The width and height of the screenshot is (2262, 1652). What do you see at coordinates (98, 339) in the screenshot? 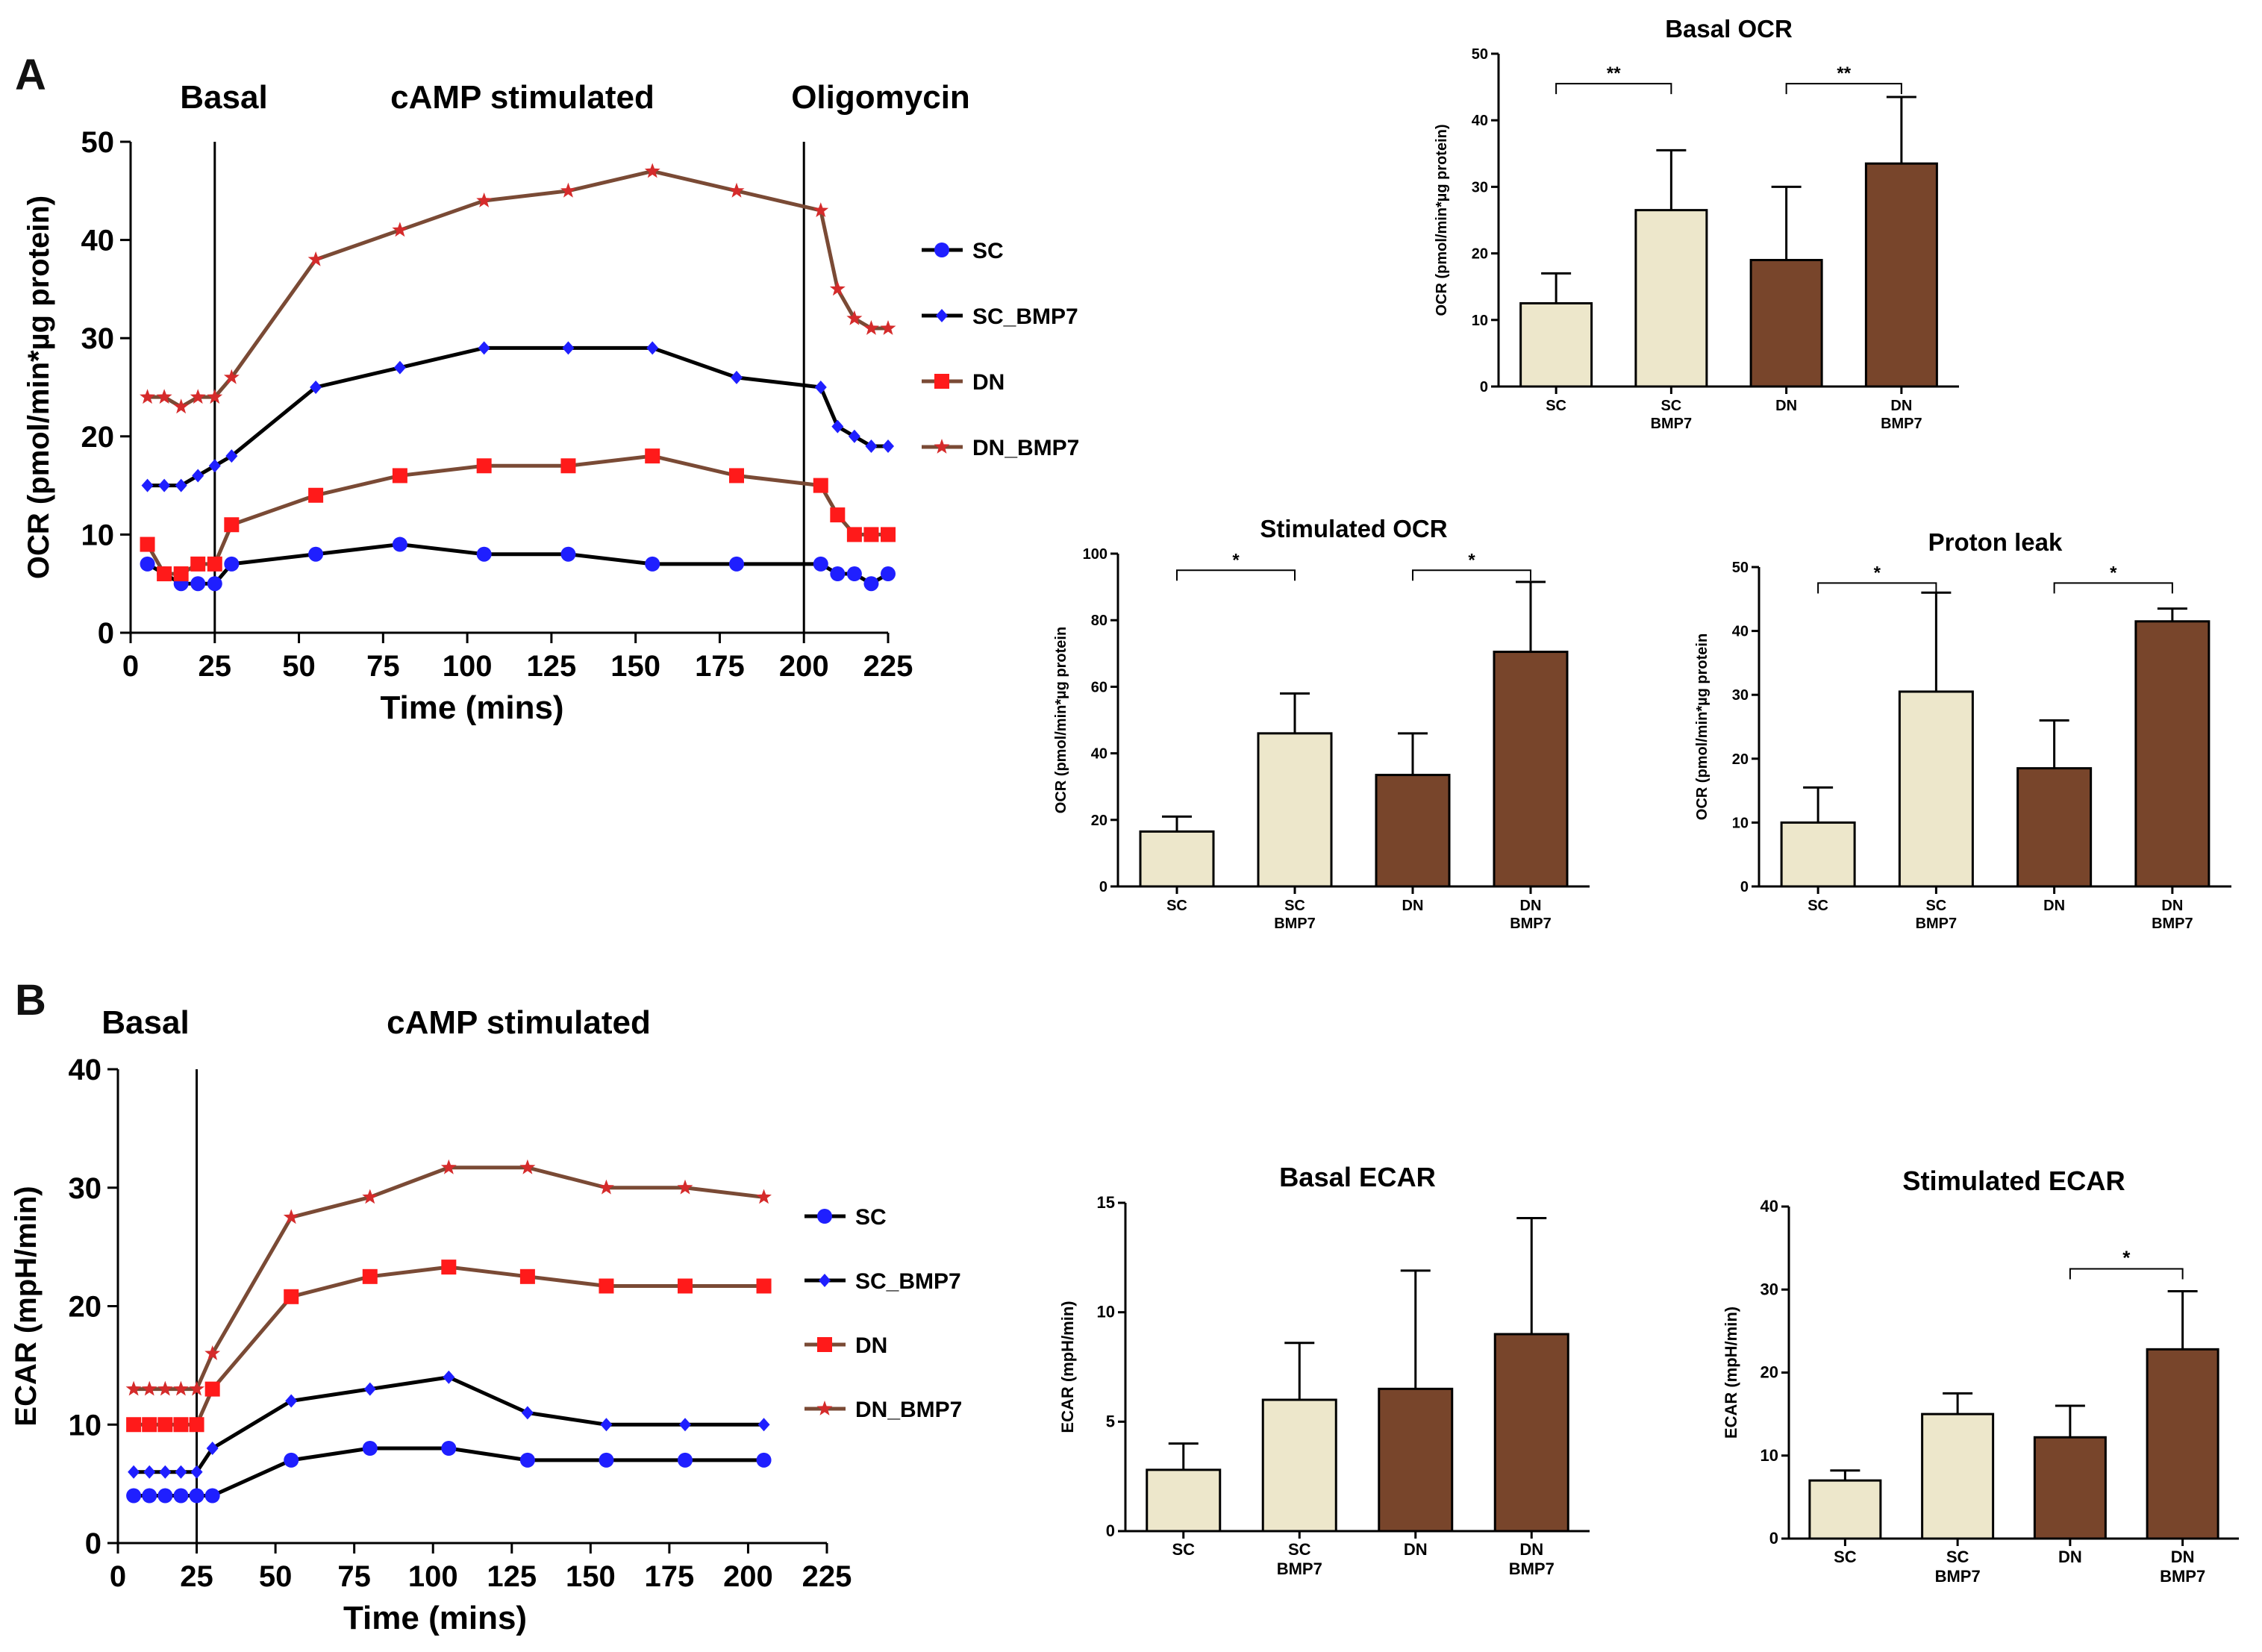
I see `y-tick-label: 30` at bounding box center [98, 339].